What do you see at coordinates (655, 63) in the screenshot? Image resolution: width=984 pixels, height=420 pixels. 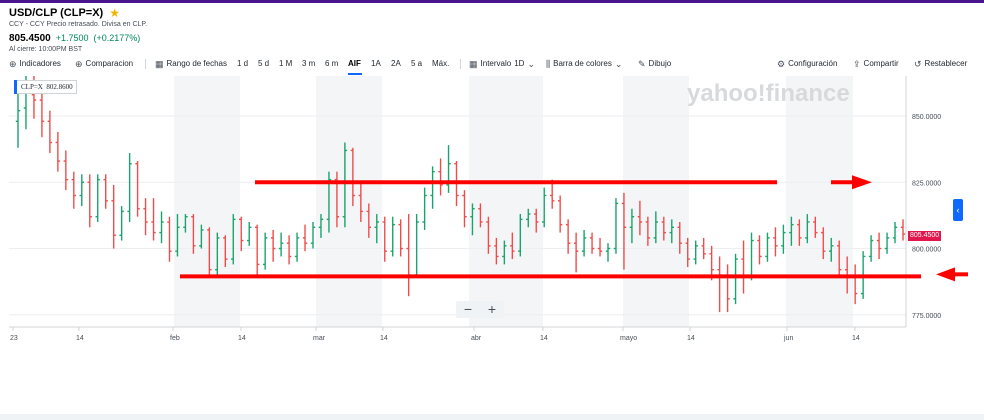 I see `drawing-button: ✎ Dibujo` at bounding box center [655, 63].